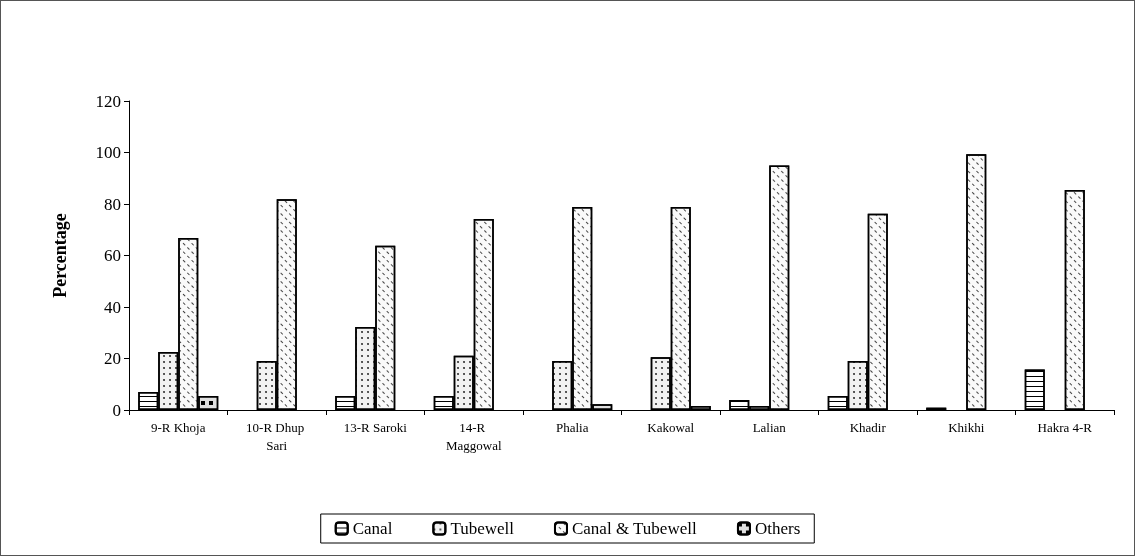  Describe the element at coordinates (482, 528) in the screenshot. I see `legend-label: Tubewell` at that location.